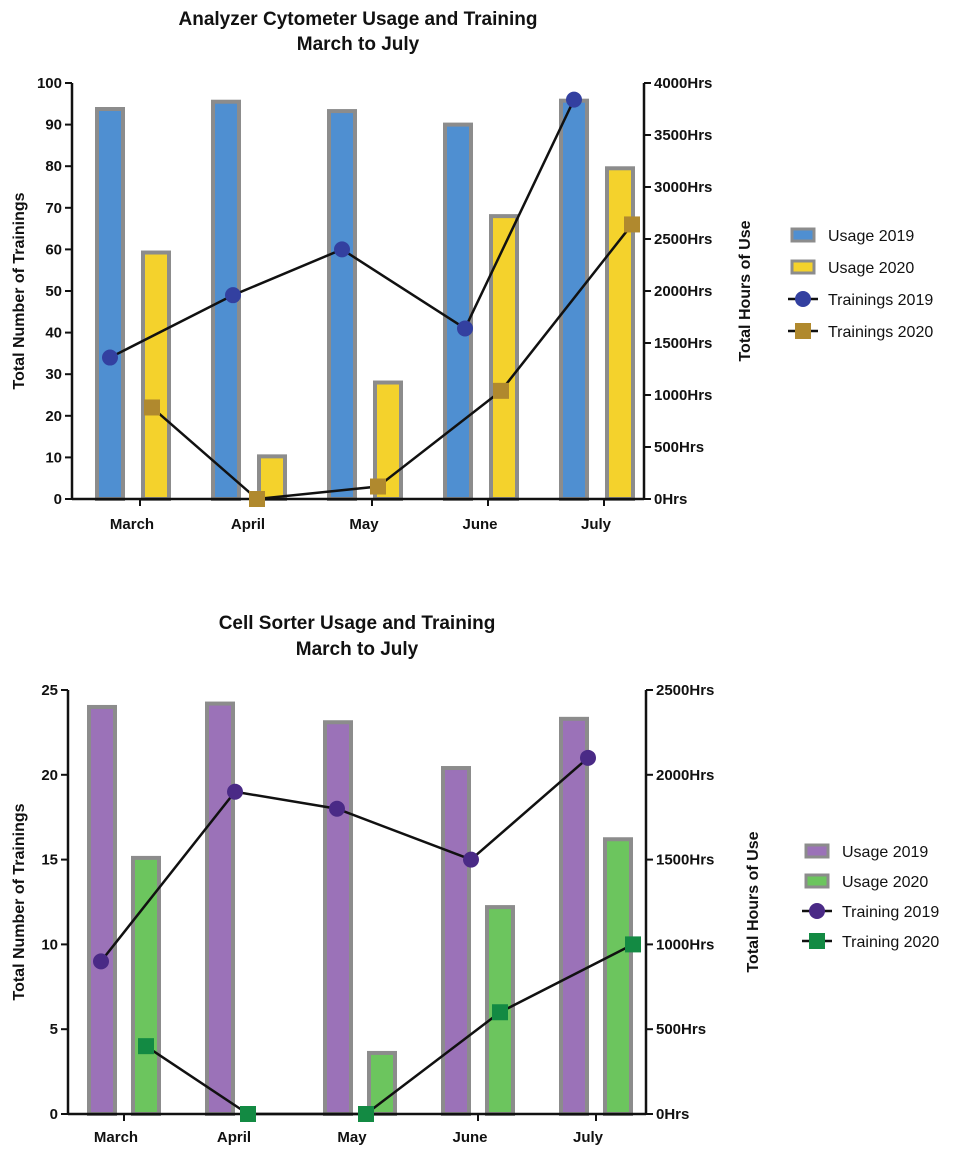 The image size is (957, 1153). I want to click on point-trainings-2020-june, so click(501, 390).